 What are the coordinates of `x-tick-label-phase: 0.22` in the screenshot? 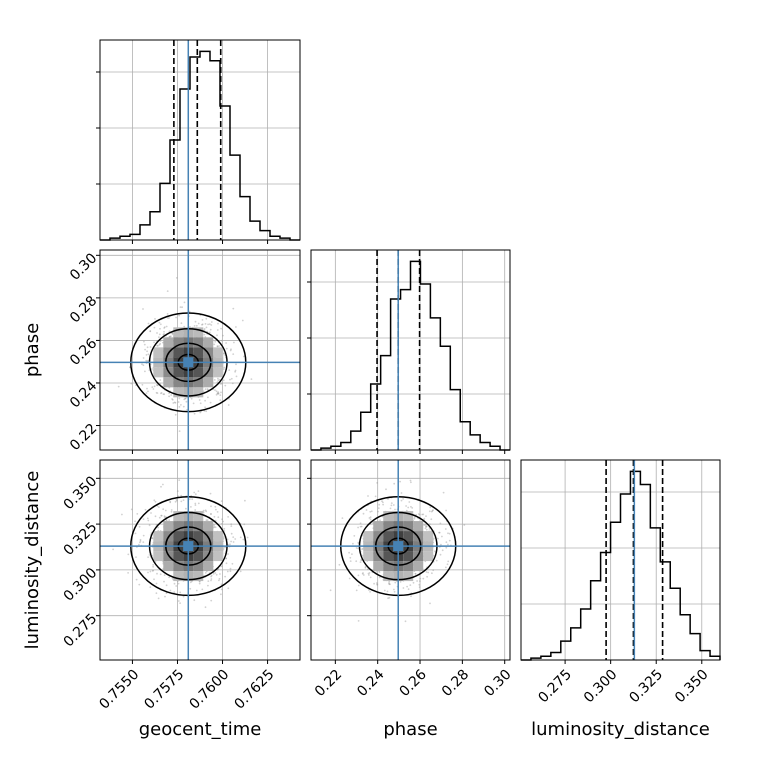 It's located at (328, 683).